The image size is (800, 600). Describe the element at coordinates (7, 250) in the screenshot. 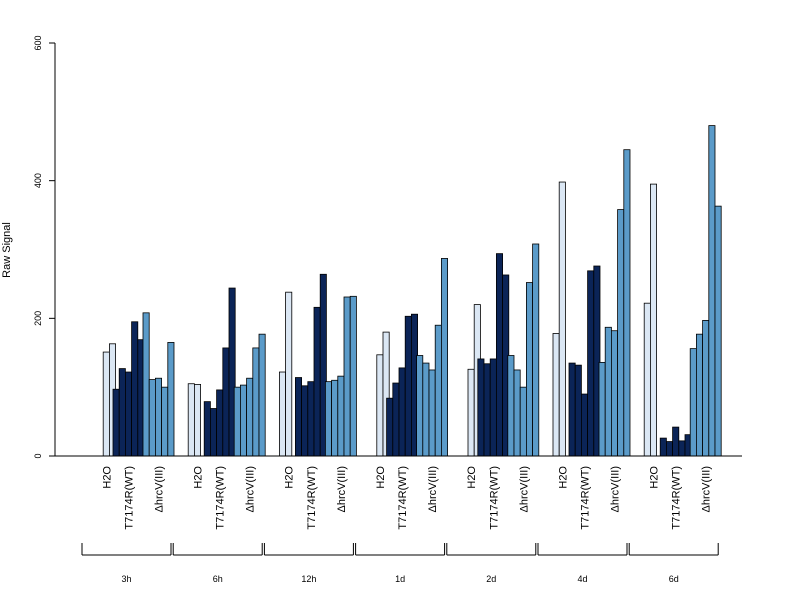

I see `y-axis-label: Raw Signal` at that location.